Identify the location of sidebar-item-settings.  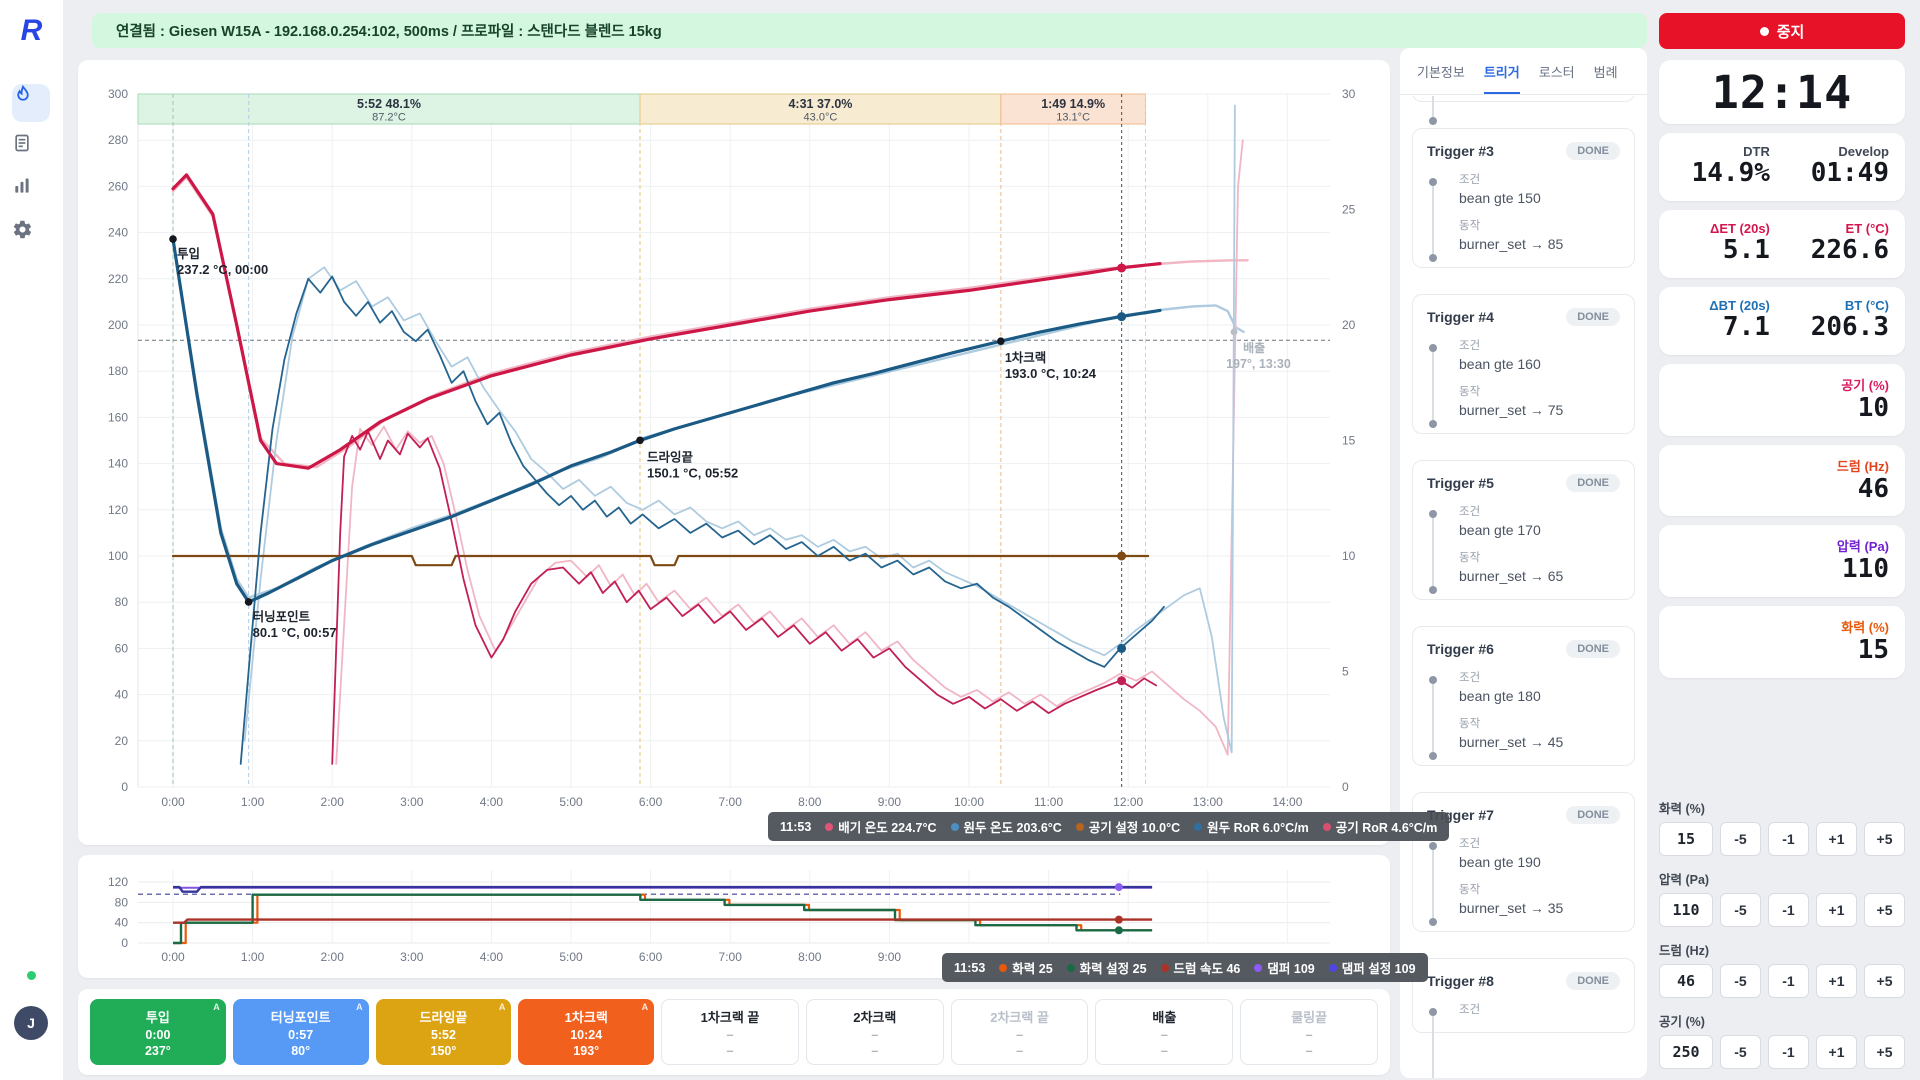
(31, 238).